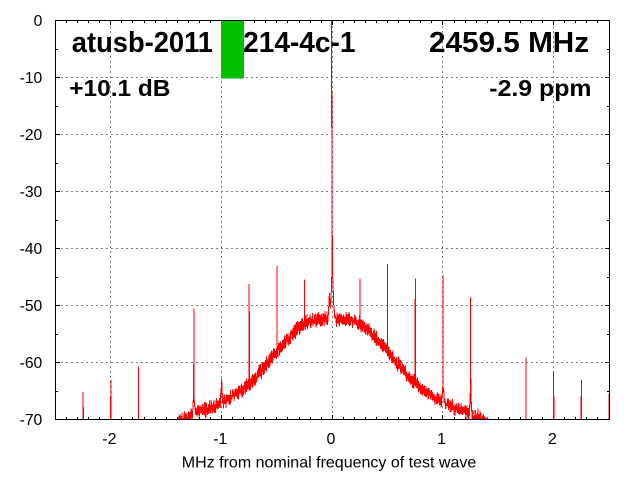 The width and height of the screenshot is (640, 485). What do you see at coordinates (31, 420) in the screenshot?
I see `svg-text: -70` at bounding box center [31, 420].